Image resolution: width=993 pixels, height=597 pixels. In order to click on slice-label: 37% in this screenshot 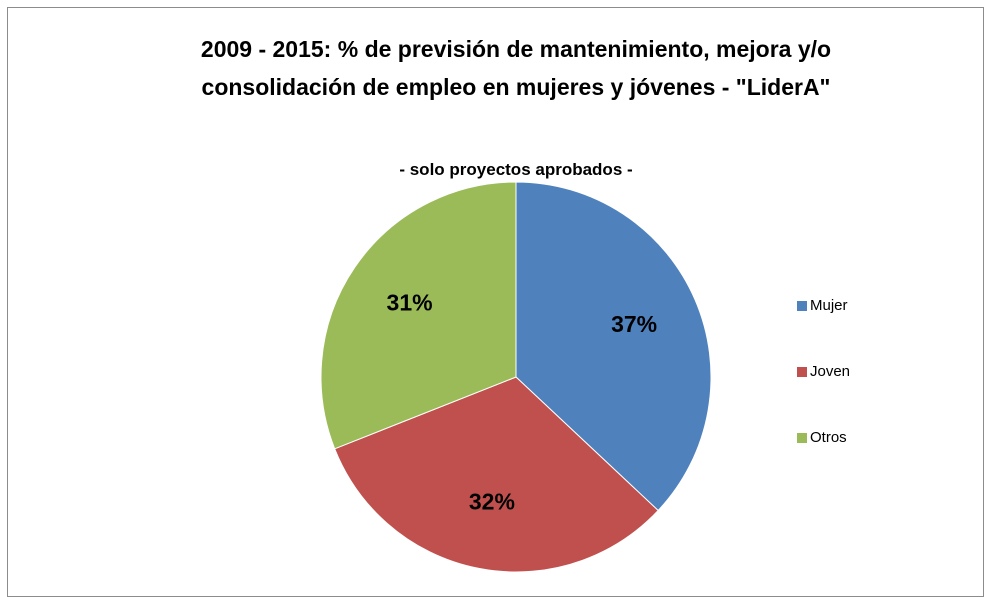, I will do `click(634, 324)`.